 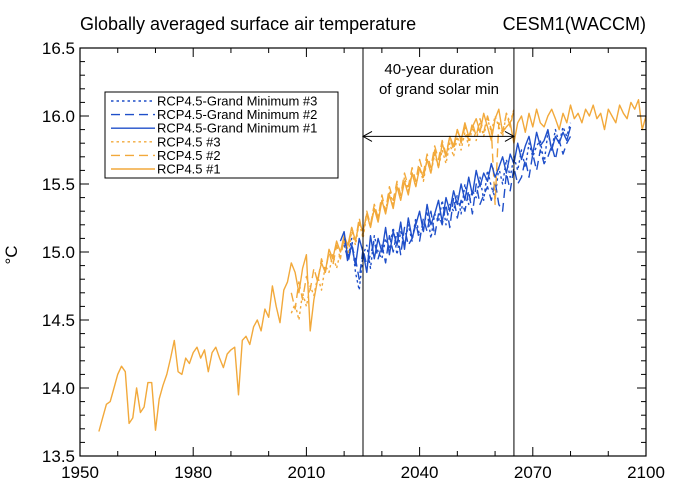 I want to click on annotation-line-1: 40-year duration, so click(x=438, y=69).